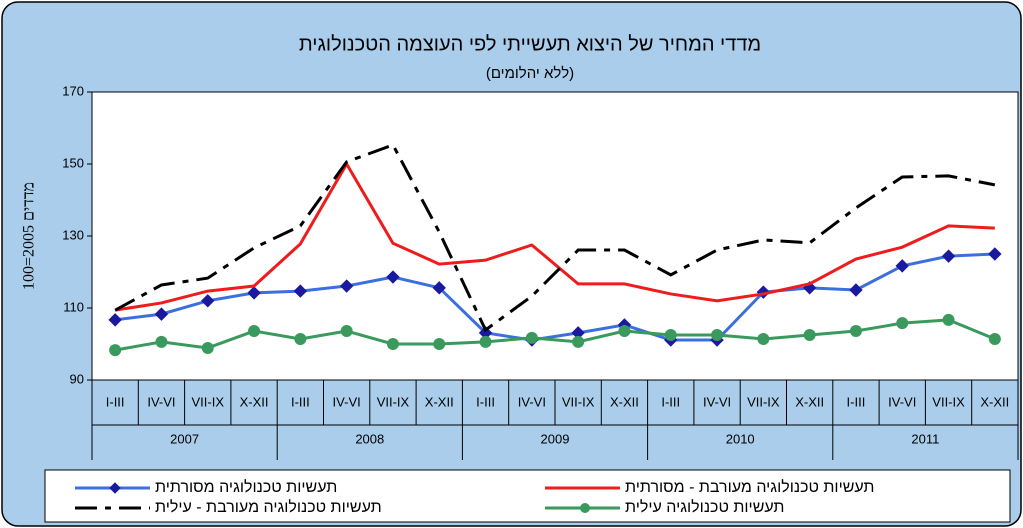 This screenshot has height=528, width=1023. I want to click on y-tick-label: 170, so click(73, 90).